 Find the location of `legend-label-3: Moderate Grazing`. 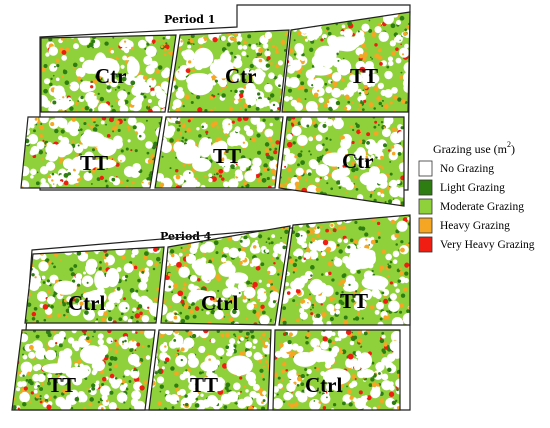

legend-label-3: Moderate Grazing is located at coordinates (482, 207).